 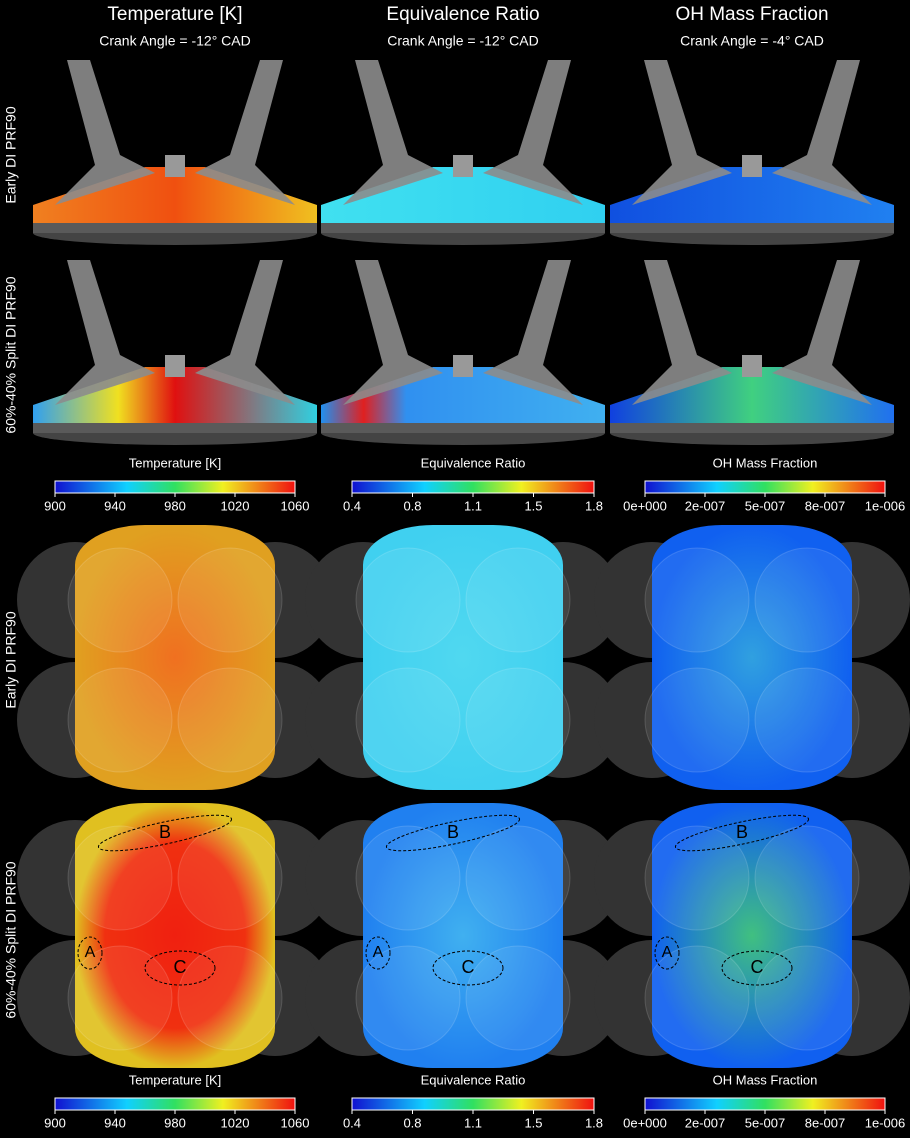 What do you see at coordinates (765, 462) in the screenshot?
I see `colorbar-label: OH Mass Fraction` at bounding box center [765, 462].